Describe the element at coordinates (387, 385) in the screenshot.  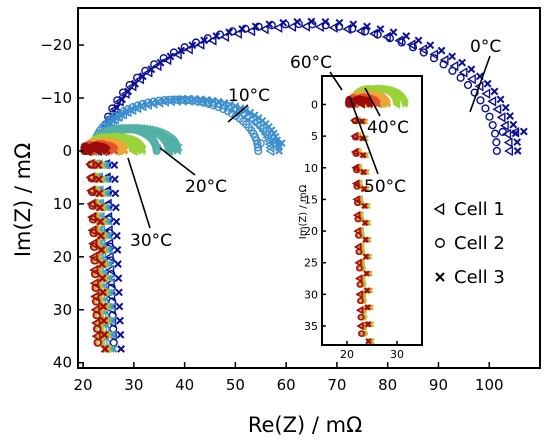
I see `x-tick-label: 80` at that location.